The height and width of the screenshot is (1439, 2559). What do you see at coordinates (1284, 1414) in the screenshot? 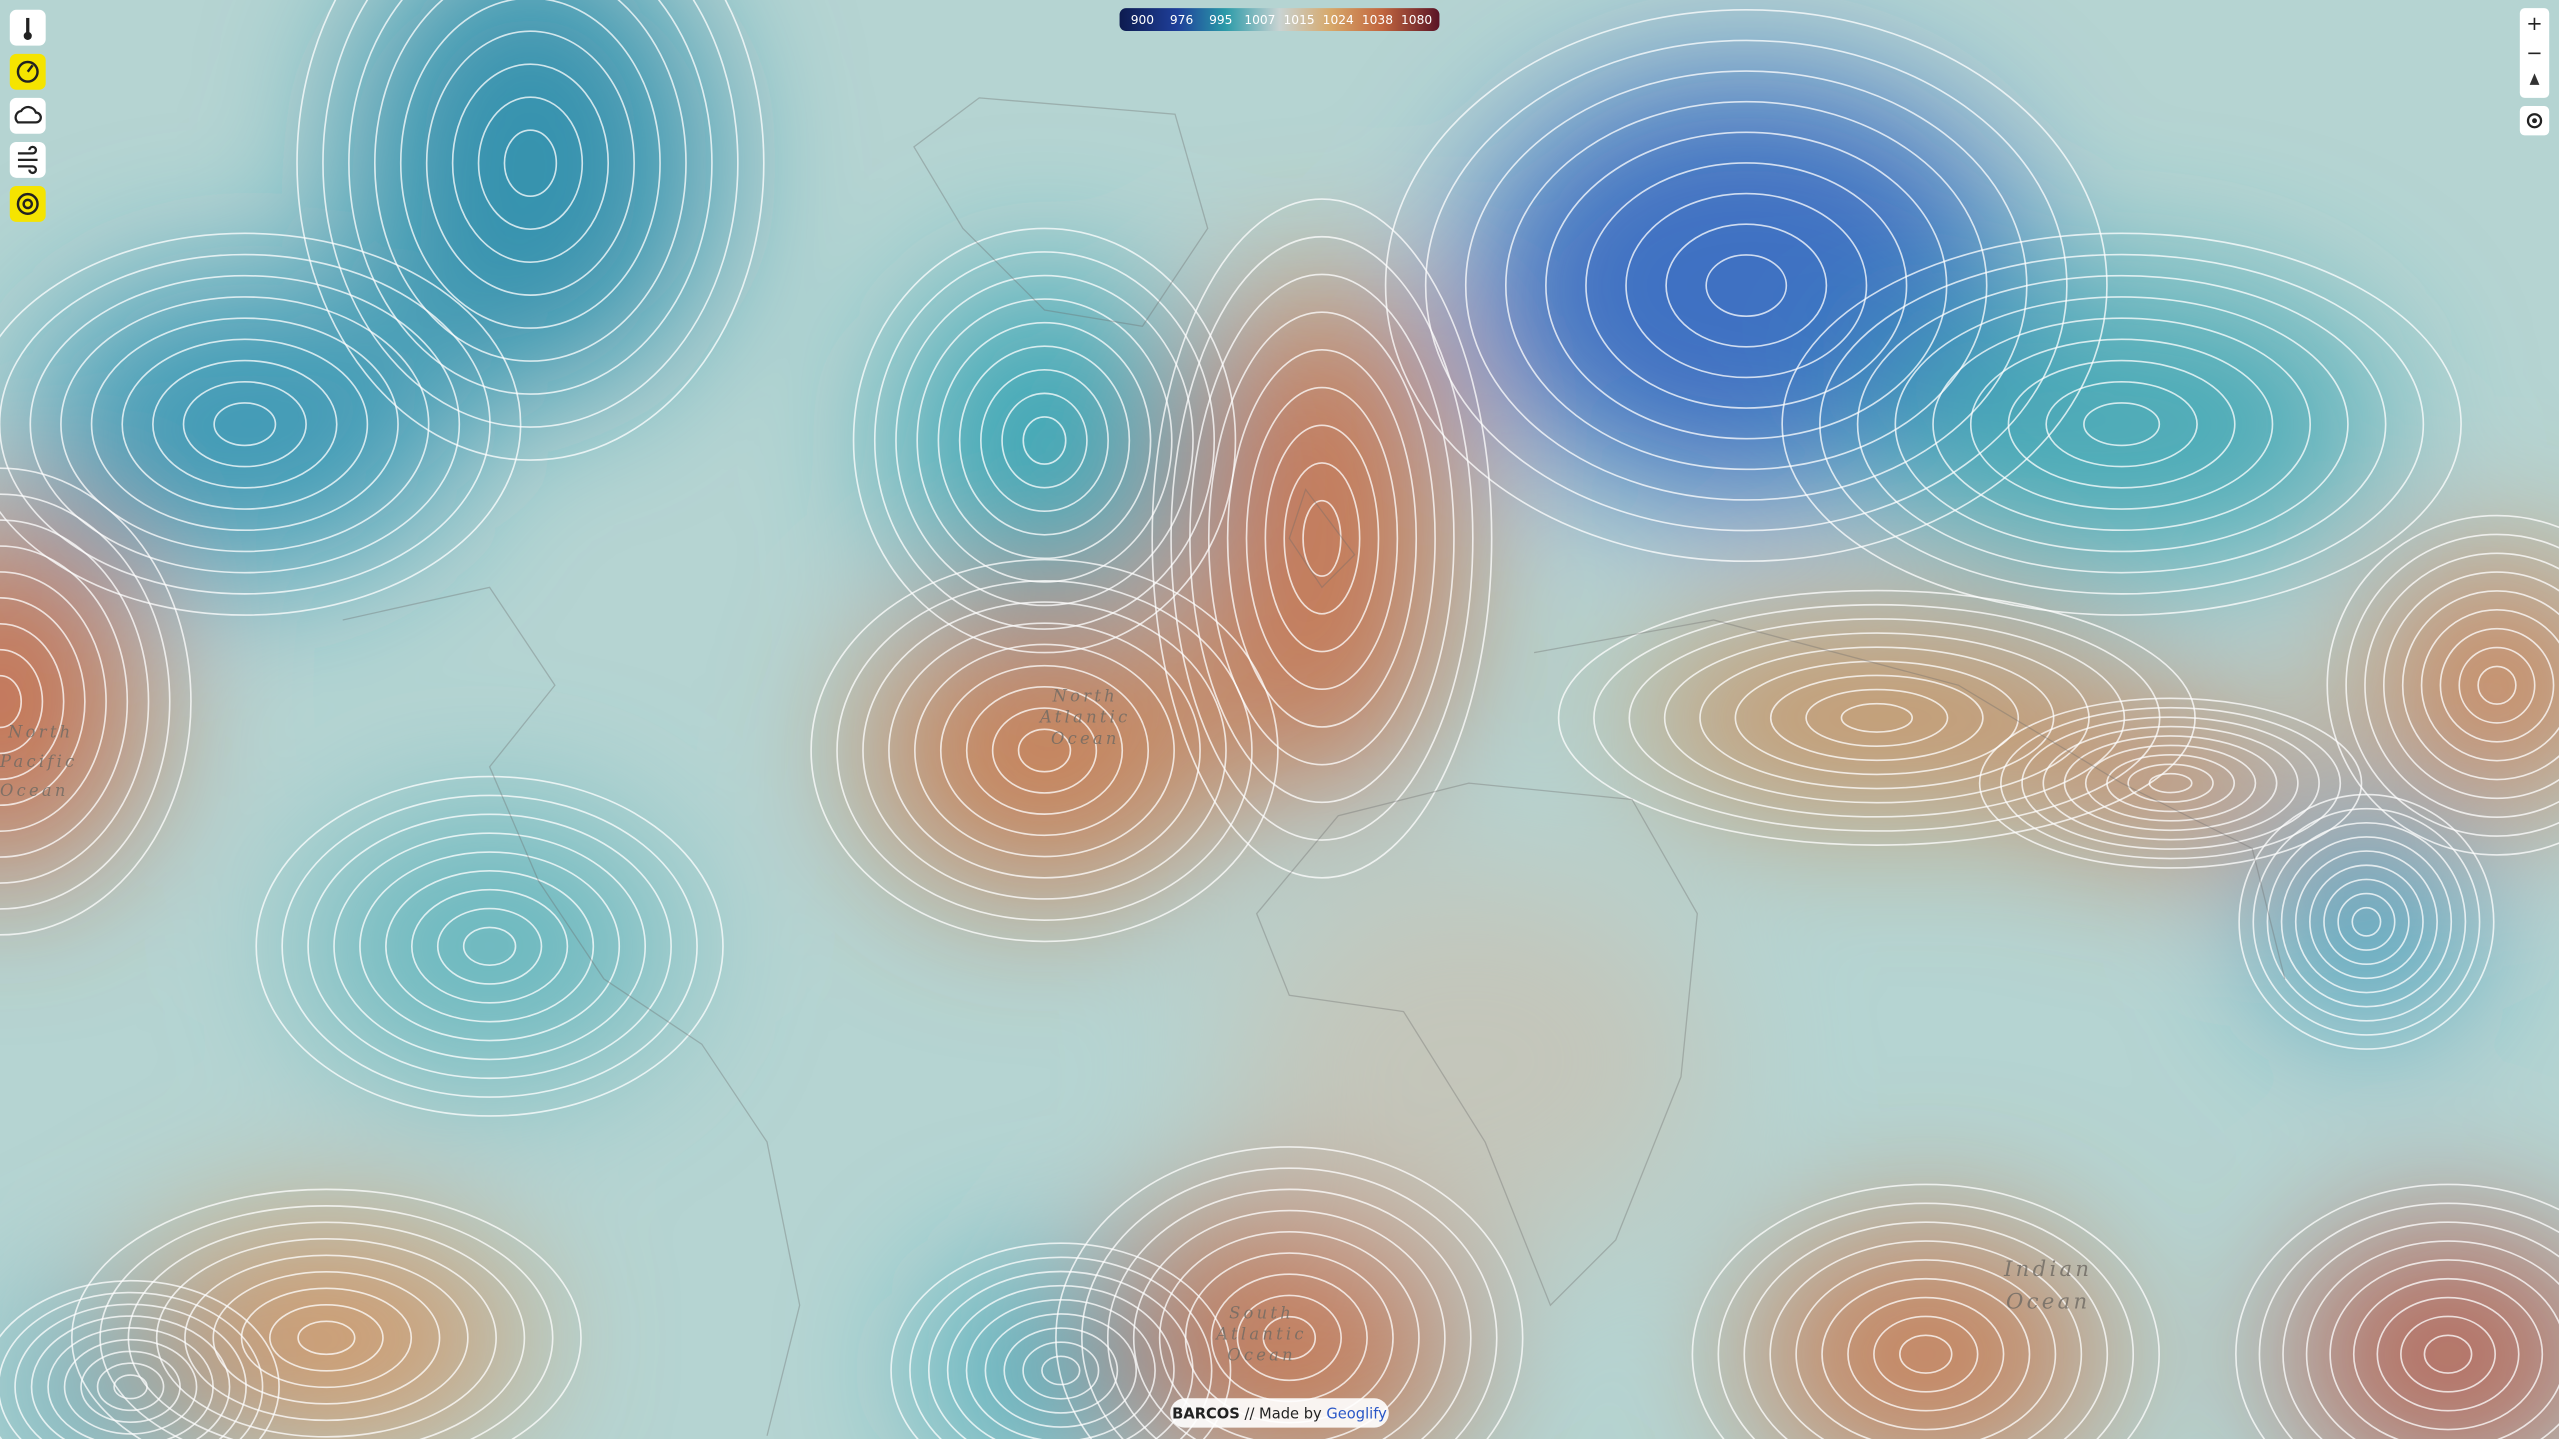
I see `separator: // Made by` at bounding box center [1284, 1414].